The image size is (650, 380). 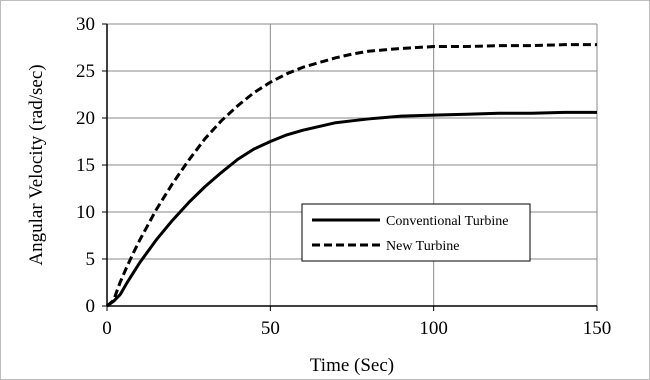 I want to click on y-tick-label: 10, so click(x=85, y=212).